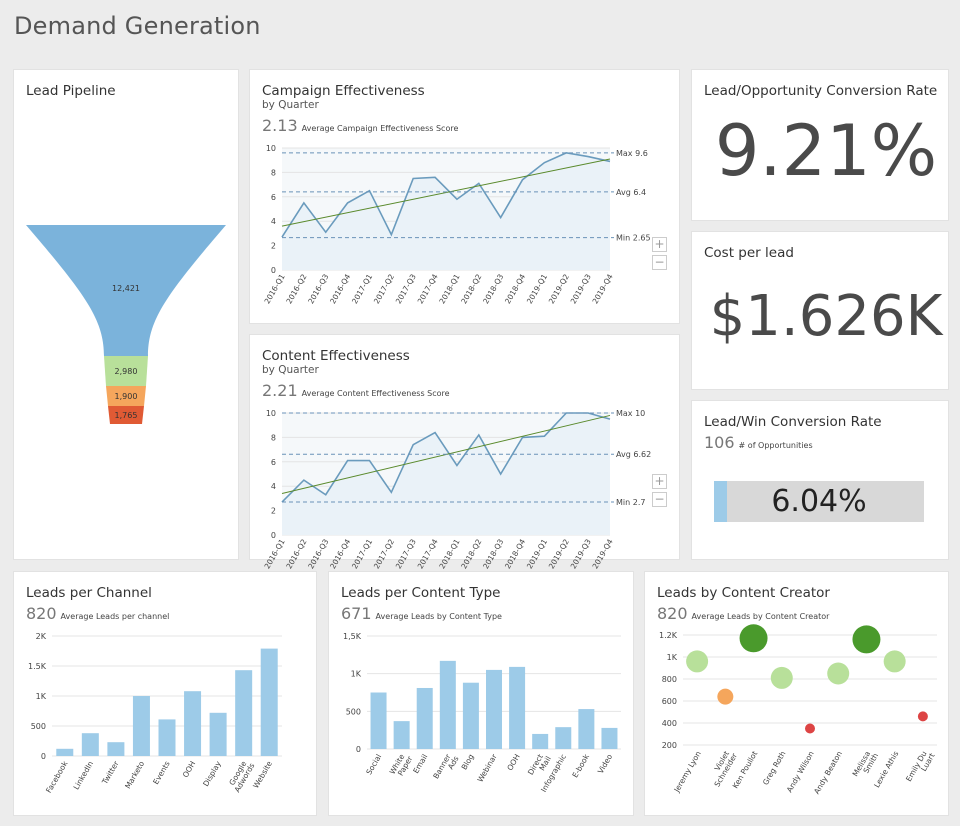 This screenshot has width=960, height=826. I want to click on x-tick-label: 2019-Q2, so click(559, 553).